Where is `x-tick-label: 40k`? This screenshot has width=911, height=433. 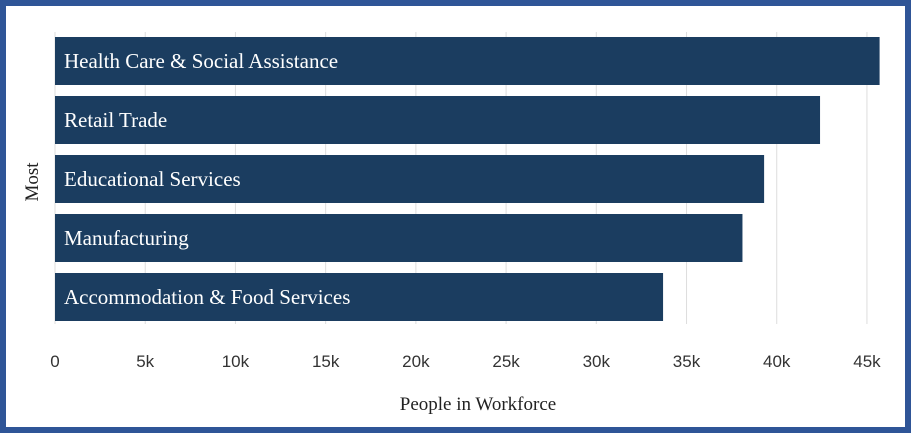
x-tick-label: 40k is located at coordinates (777, 361).